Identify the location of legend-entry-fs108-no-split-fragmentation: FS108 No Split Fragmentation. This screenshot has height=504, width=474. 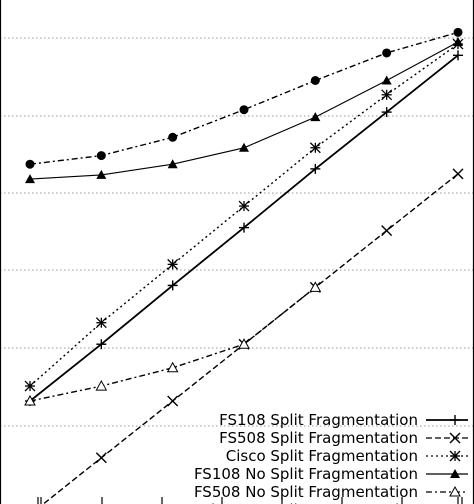
(331, 474).